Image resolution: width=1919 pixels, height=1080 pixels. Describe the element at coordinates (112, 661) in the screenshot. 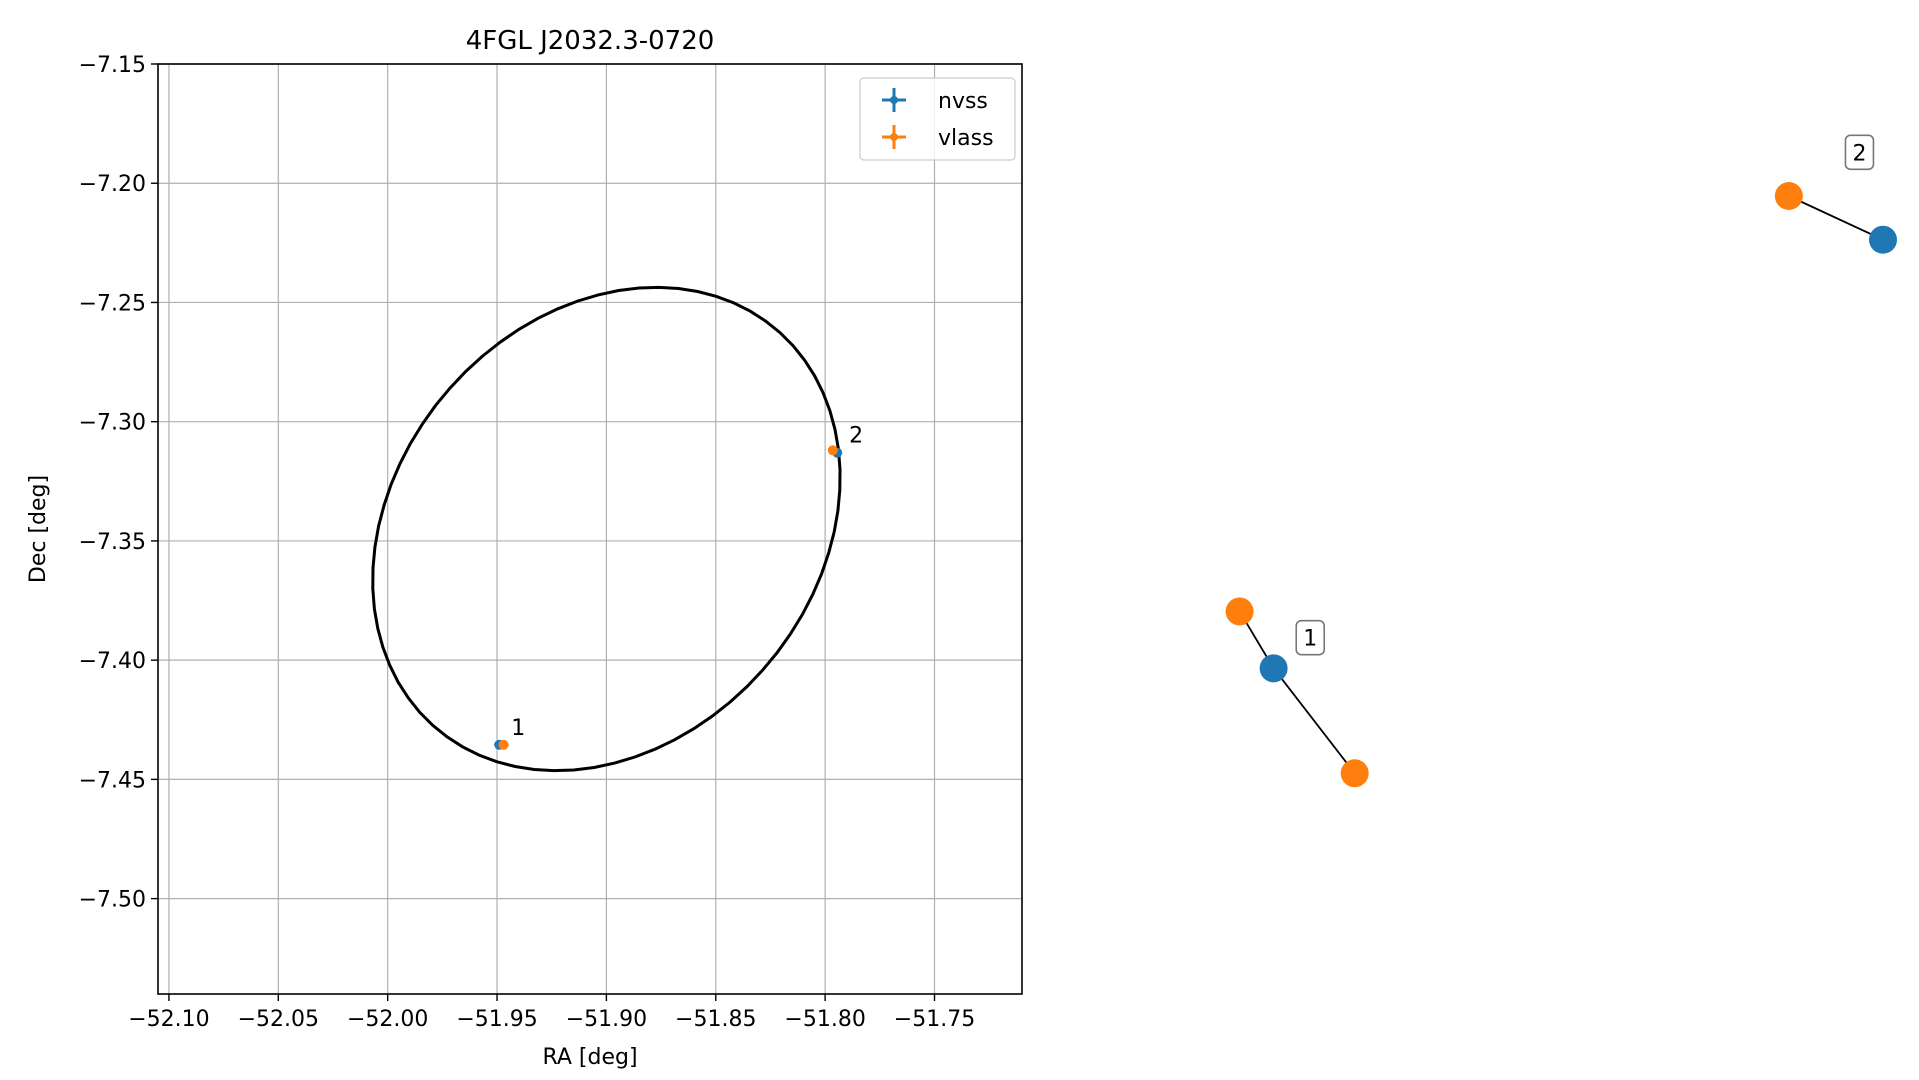

I see `y-tick-label: −7.40` at that location.